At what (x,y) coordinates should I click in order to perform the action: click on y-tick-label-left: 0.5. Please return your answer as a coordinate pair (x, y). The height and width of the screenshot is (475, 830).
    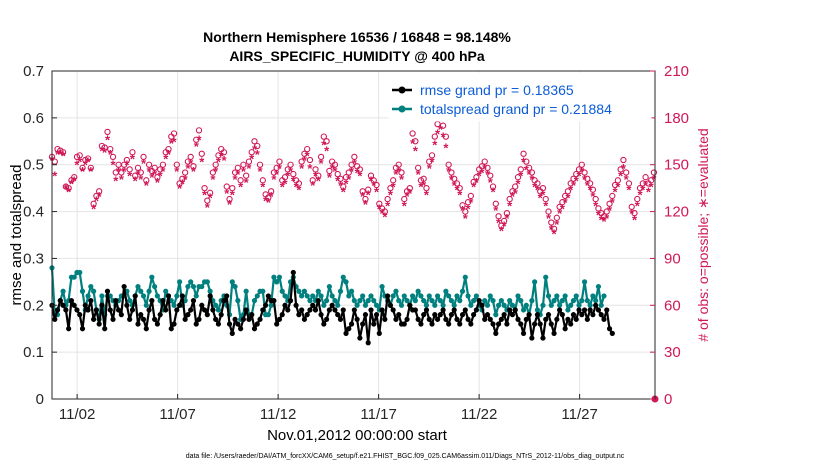
    Looking at the image, I should click on (33, 165).